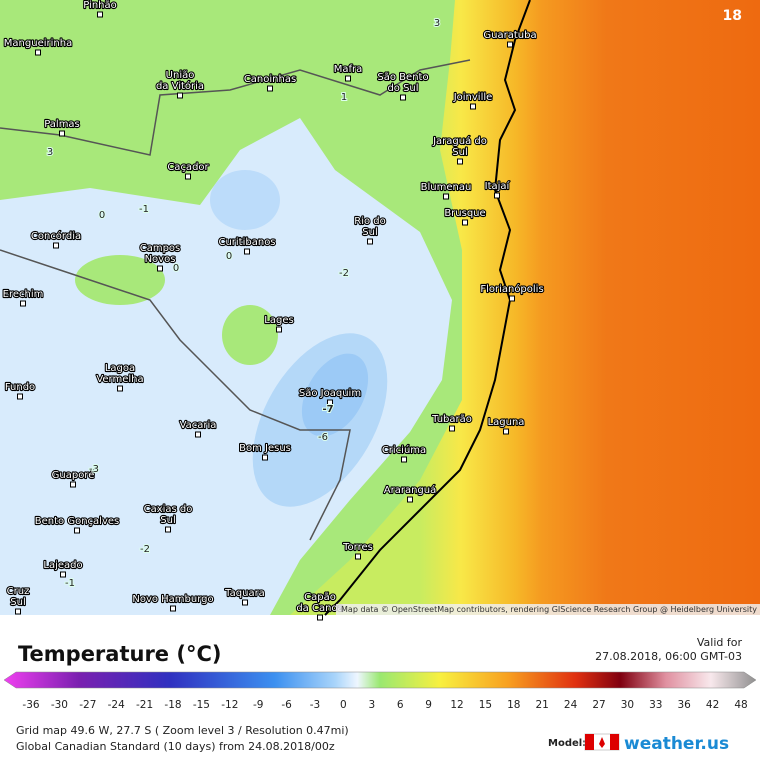  What do you see at coordinates (20, 387) in the screenshot?
I see `city-label: Fundo` at bounding box center [20, 387].